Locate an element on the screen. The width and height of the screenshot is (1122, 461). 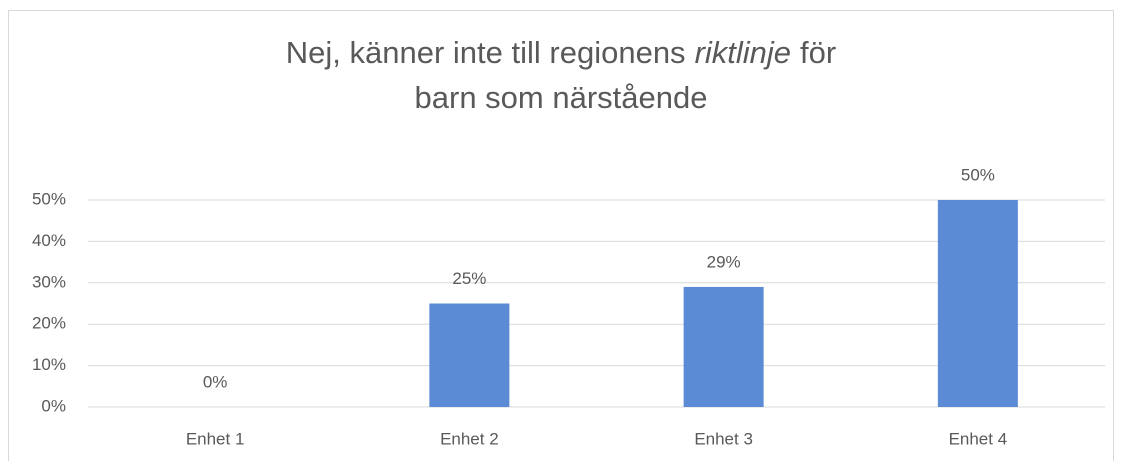
title-part: Nej, känner inte till regionens is located at coordinates (486, 52).